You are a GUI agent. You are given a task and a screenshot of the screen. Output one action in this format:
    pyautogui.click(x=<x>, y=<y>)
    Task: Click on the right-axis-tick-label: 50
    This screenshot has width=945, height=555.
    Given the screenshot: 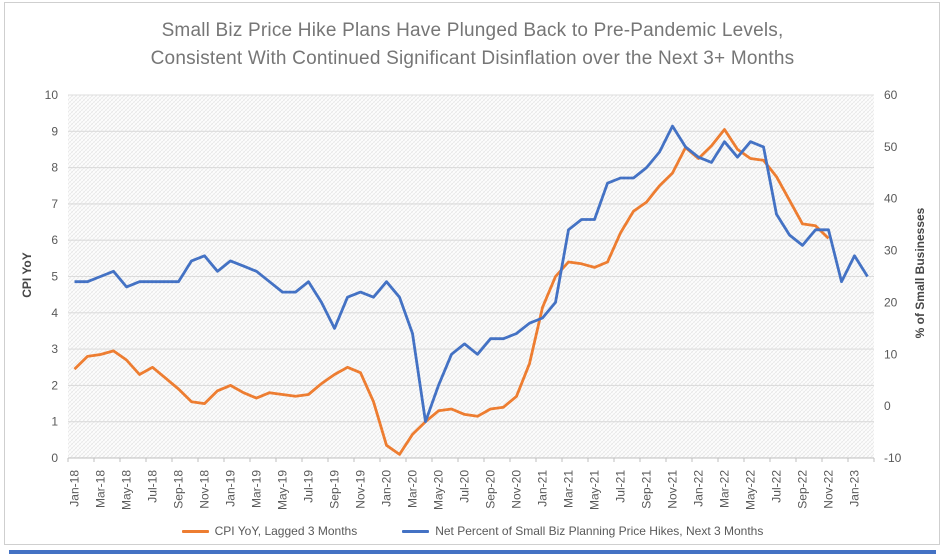 What is the action you would take?
    pyautogui.click(x=891, y=147)
    